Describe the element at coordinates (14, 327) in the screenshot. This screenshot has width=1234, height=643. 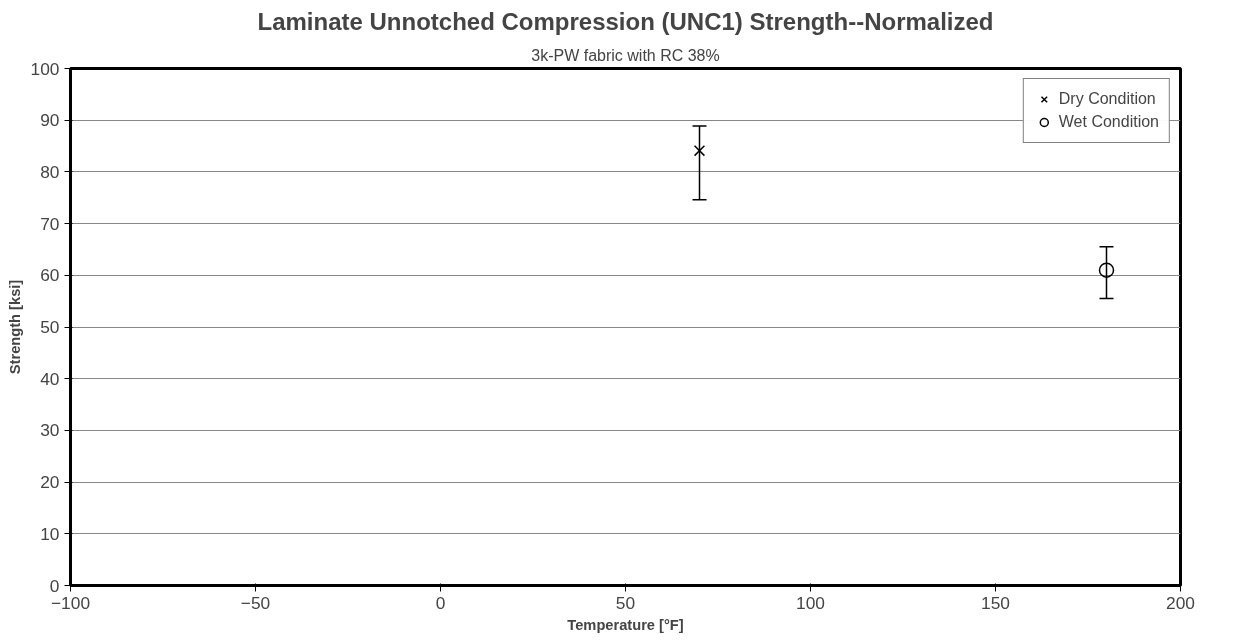
I see `y-axis-title: Strength [ksi]` at that location.